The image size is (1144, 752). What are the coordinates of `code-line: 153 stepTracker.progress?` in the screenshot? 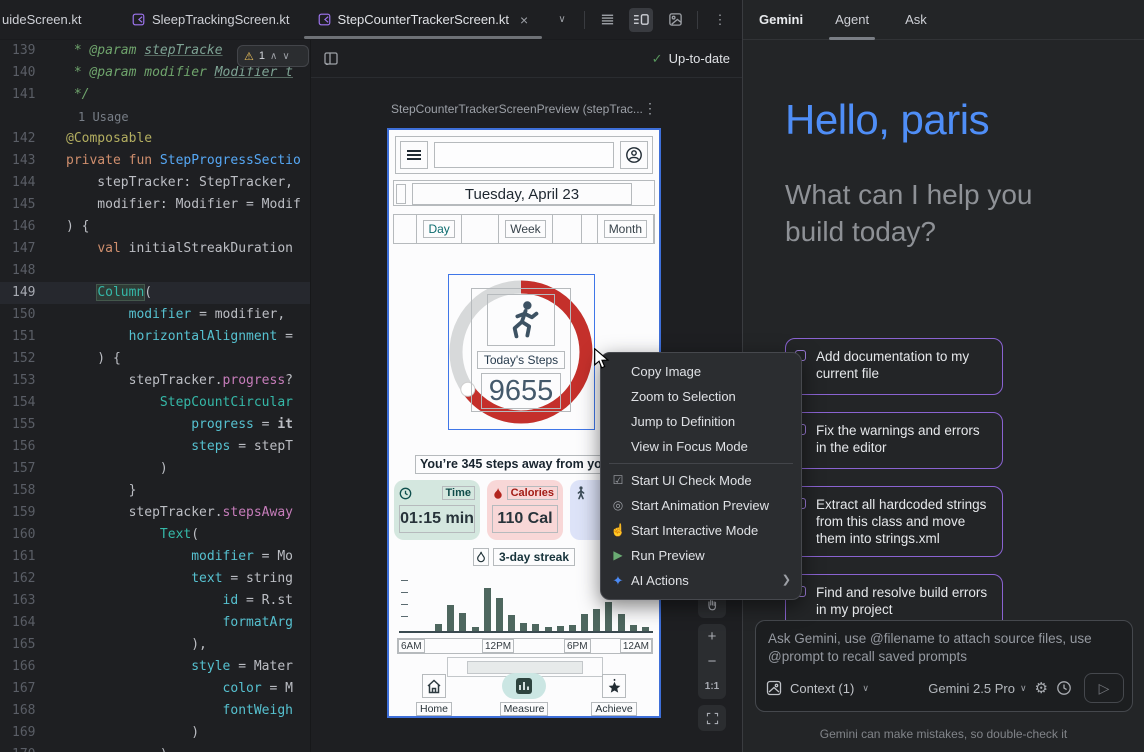 It's located at (155, 381).